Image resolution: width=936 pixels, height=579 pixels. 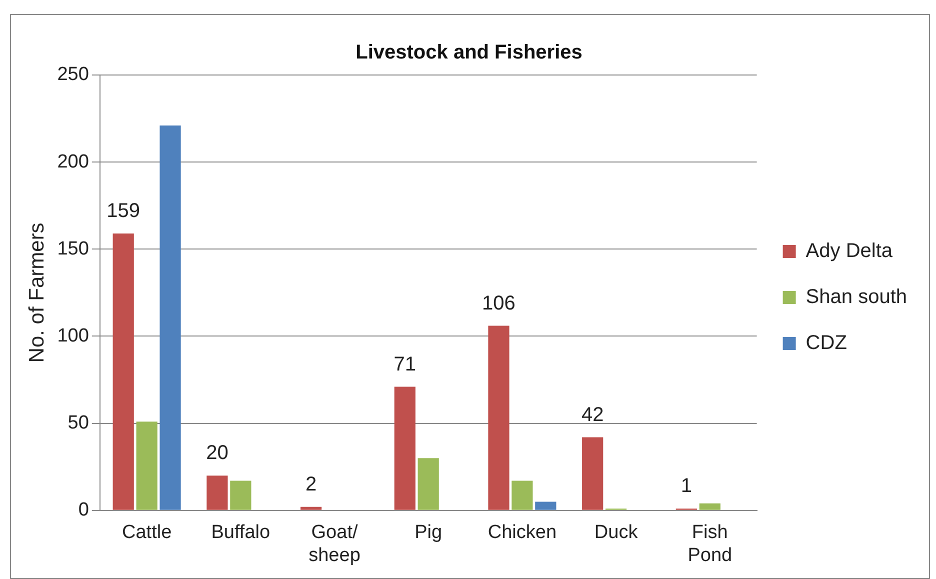 What do you see at coordinates (405, 364) in the screenshot?
I see `data-label: 71` at bounding box center [405, 364].